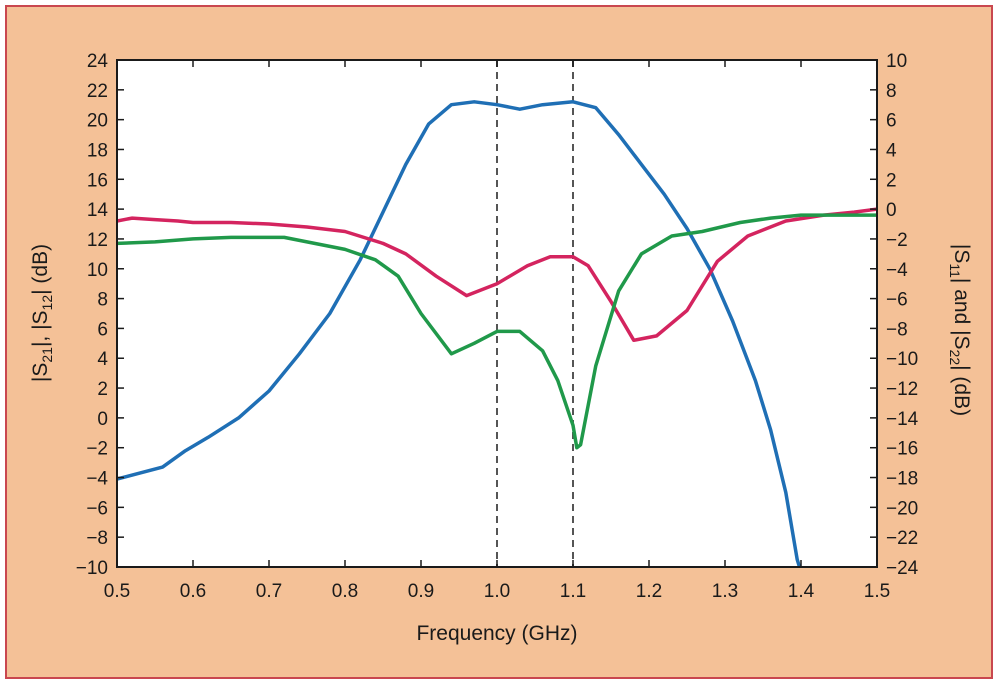 The image size is (1000, 685). I want to click on y-left-tick-label: −2, so click(97, 449).